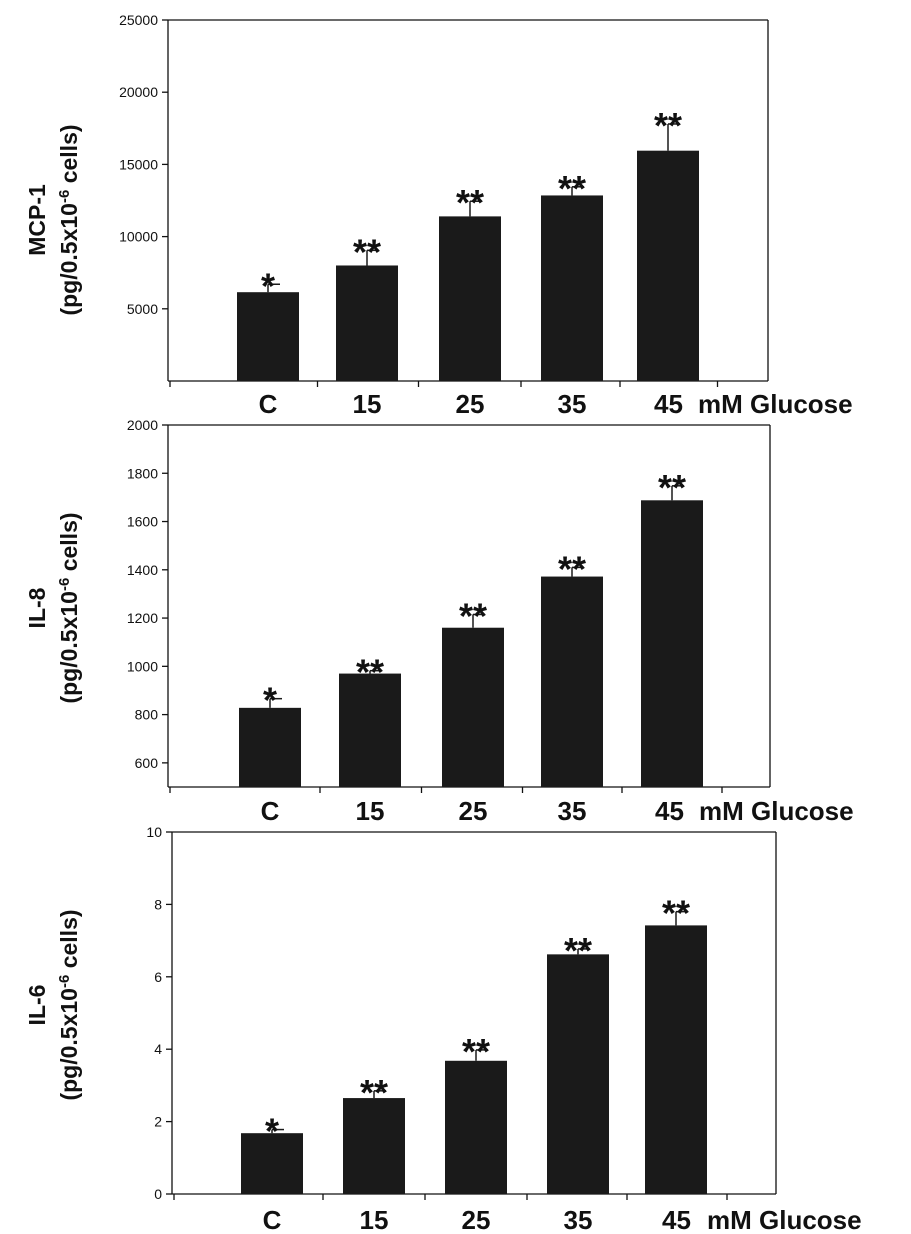  I want to click on y-tick-label: 15000, so click(138, 164).